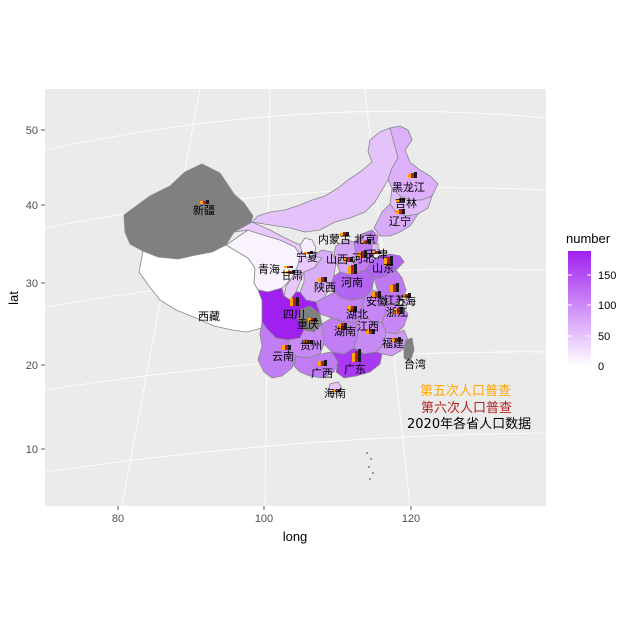 The image size is (634, 633). Describe the element at coordinates (352, 282) in the screenshot. I see `label-henan: 河南` at that location.